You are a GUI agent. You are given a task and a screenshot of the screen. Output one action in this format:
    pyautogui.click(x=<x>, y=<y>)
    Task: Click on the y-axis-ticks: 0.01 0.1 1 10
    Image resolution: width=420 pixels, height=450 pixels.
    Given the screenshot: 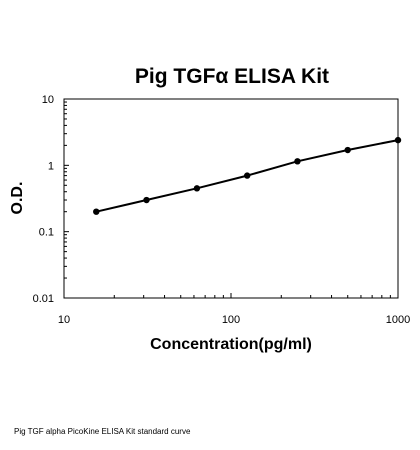 What is the action you would take?
    pyautogui.click(x=51, y=199)
    